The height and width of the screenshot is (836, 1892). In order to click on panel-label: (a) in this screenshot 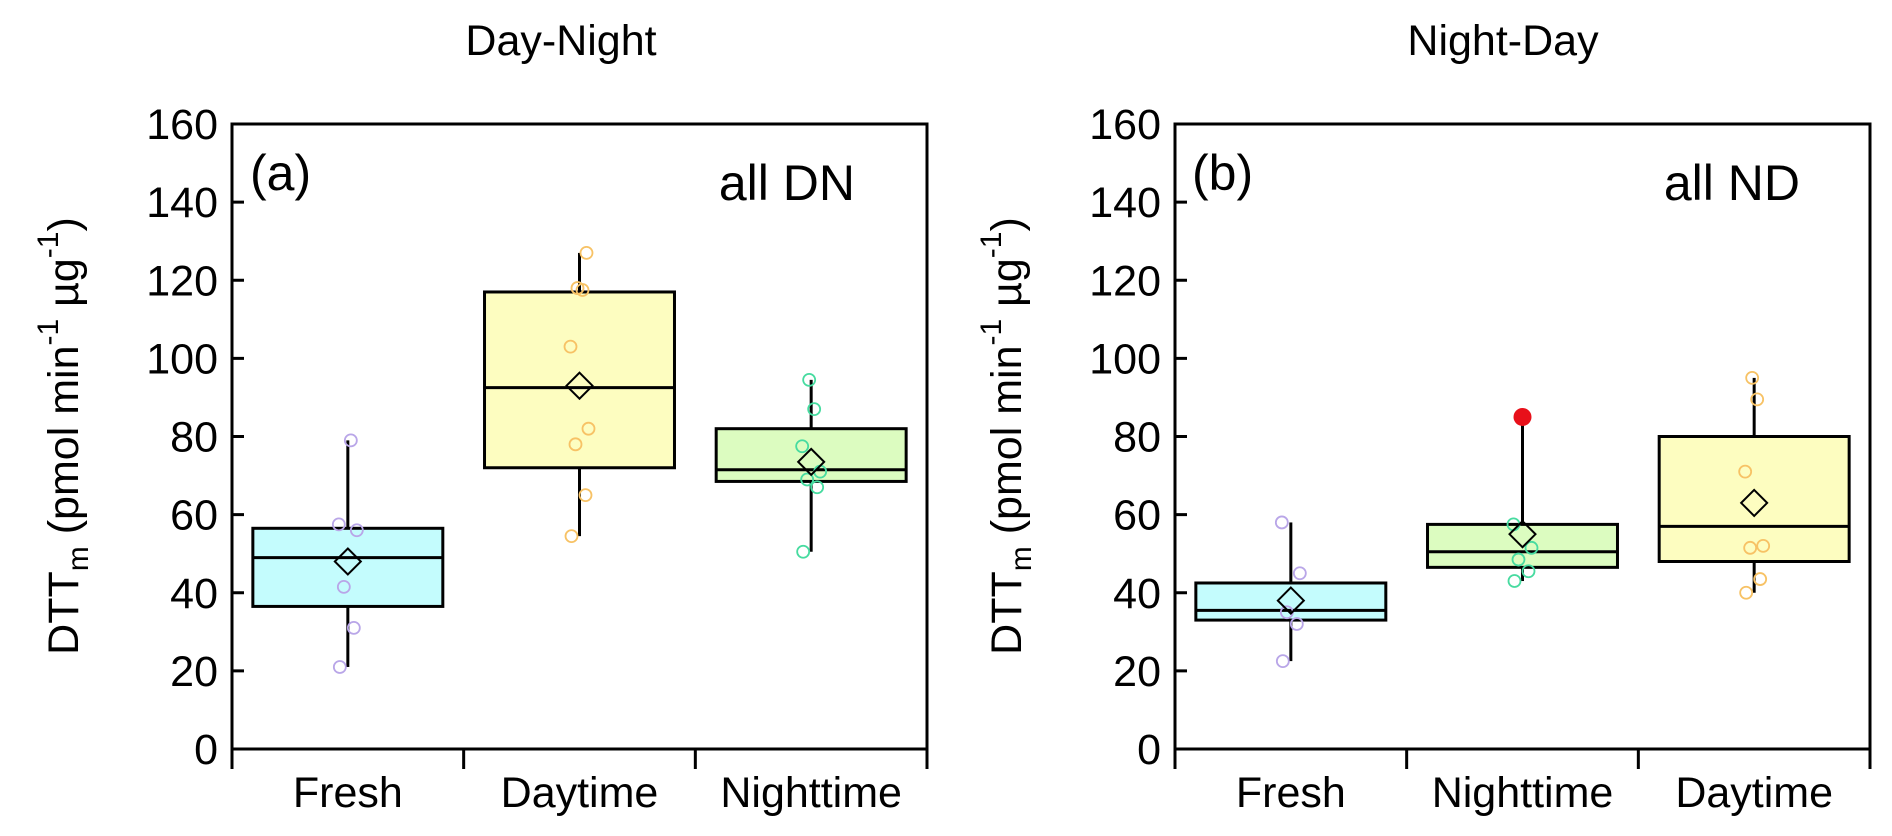, I will do `click(280, 173)`.